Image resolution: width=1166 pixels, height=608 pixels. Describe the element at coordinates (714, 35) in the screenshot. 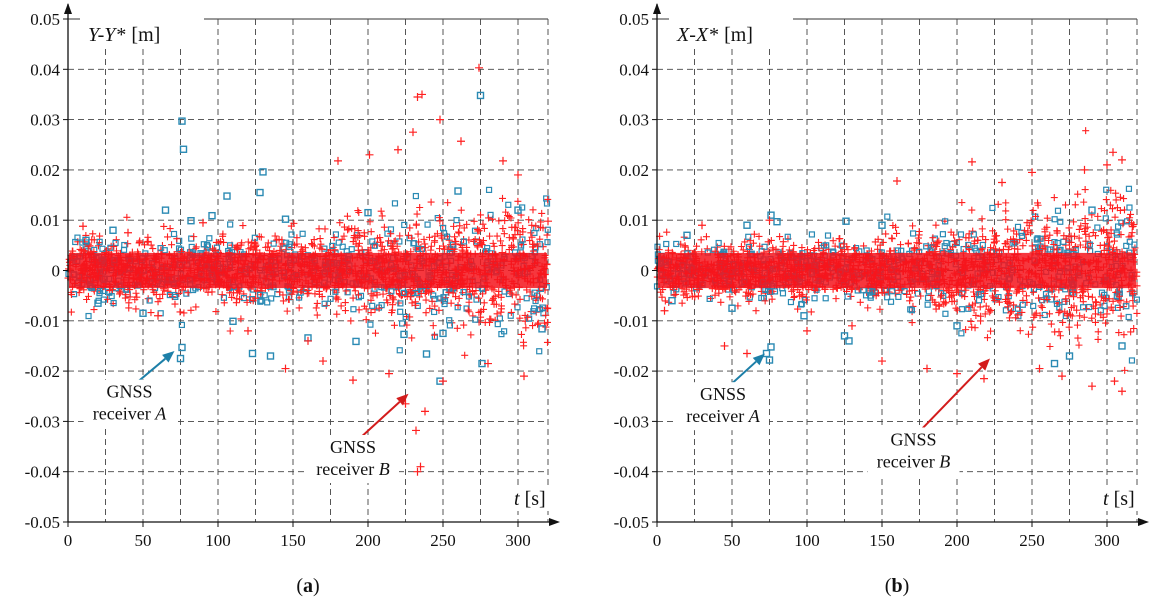

I see `chart-title: X-X* [m]` at that location.